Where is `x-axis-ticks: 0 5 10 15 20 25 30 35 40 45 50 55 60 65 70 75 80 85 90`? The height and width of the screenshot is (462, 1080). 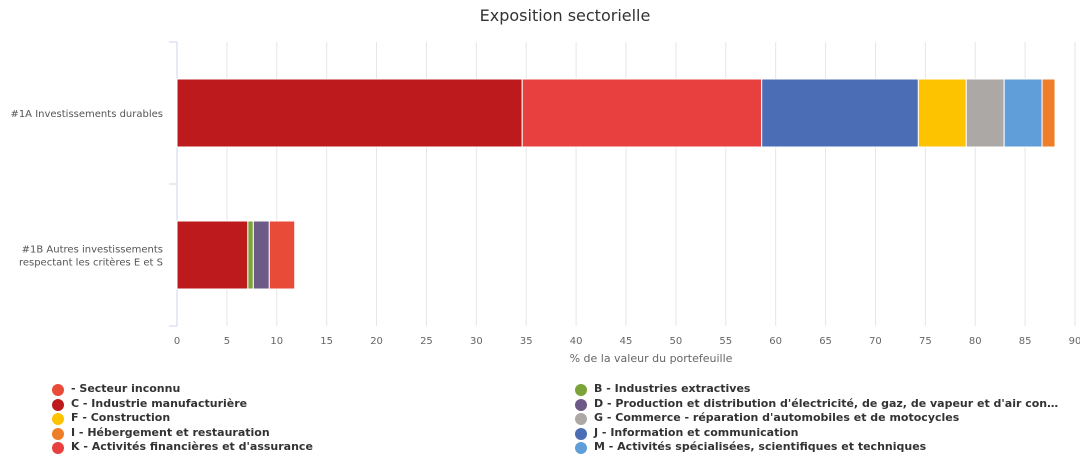
x-axis-ticks: 0 5 10 15 20 25 30 35 40 45 50 55 60 65 70 75 80 85 90 is located at coordinates (627, 341).